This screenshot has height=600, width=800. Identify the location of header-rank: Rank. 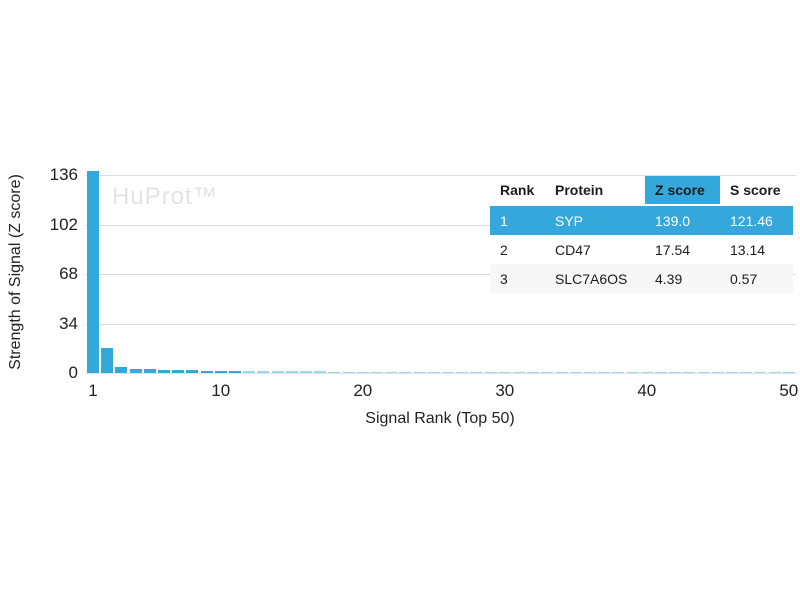
(517, 190).